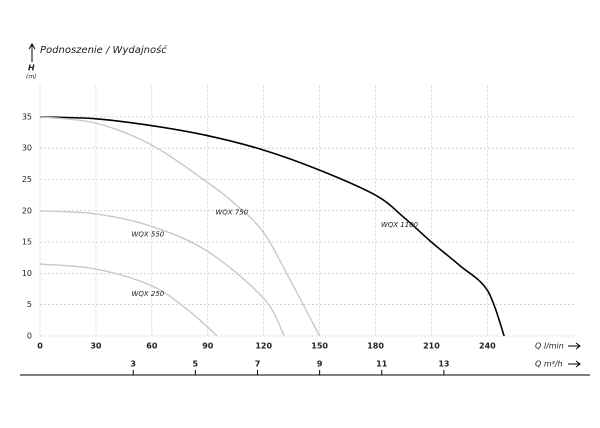 Image resolution: width=600 pixels, height=428 pixels. Describe the element at coordinates (147, 294) in the screenshot. I see `series-label: WQX 250` at that location.